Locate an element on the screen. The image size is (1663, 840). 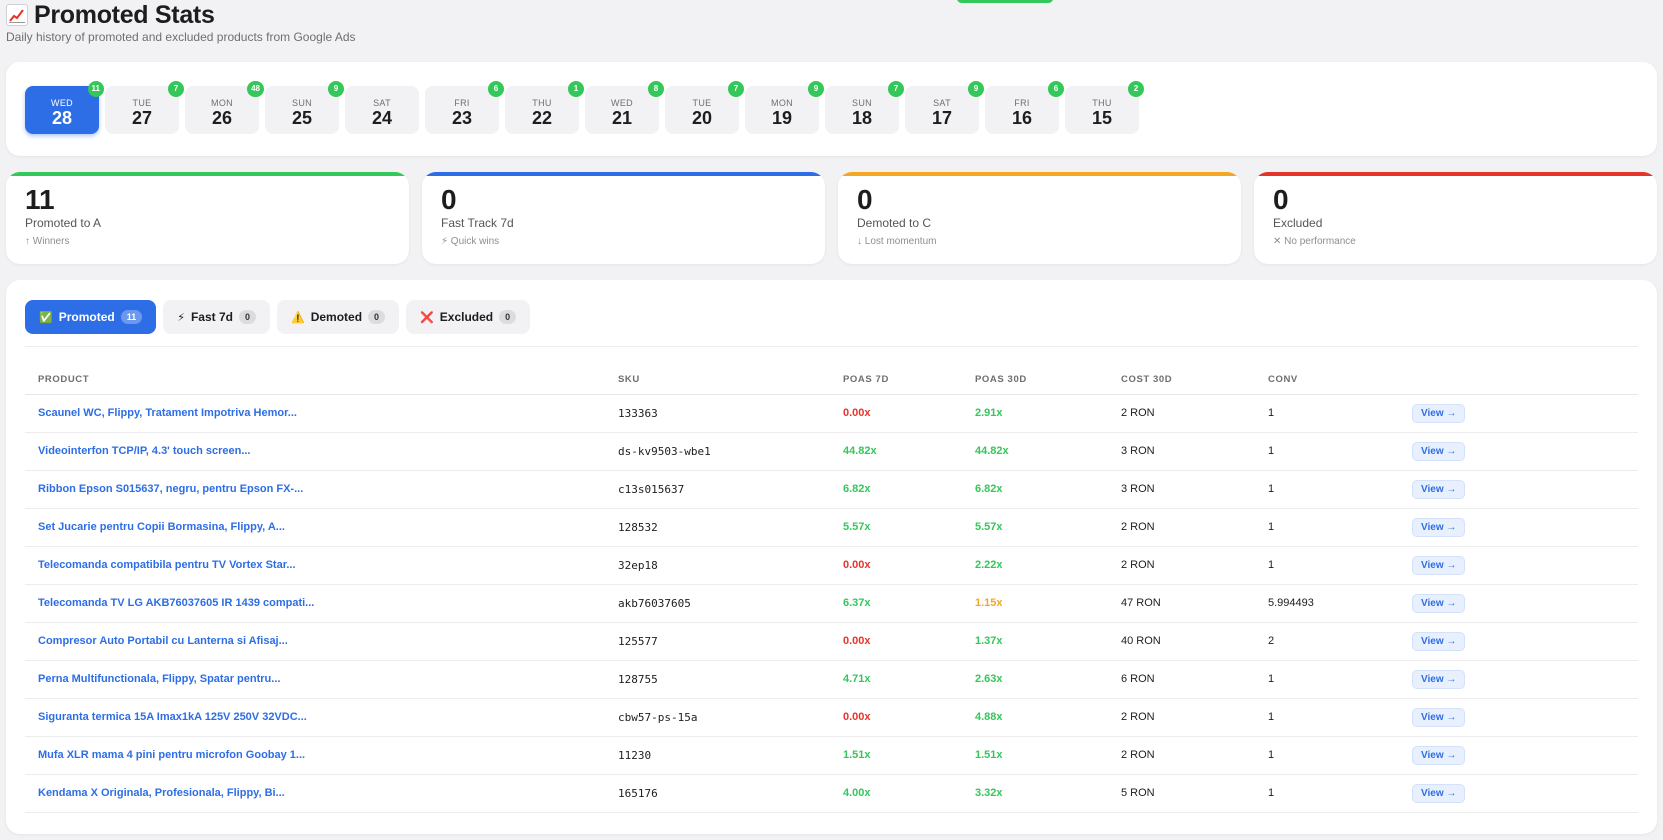
day-weekday: SUN is located at coordinates (302, 103).